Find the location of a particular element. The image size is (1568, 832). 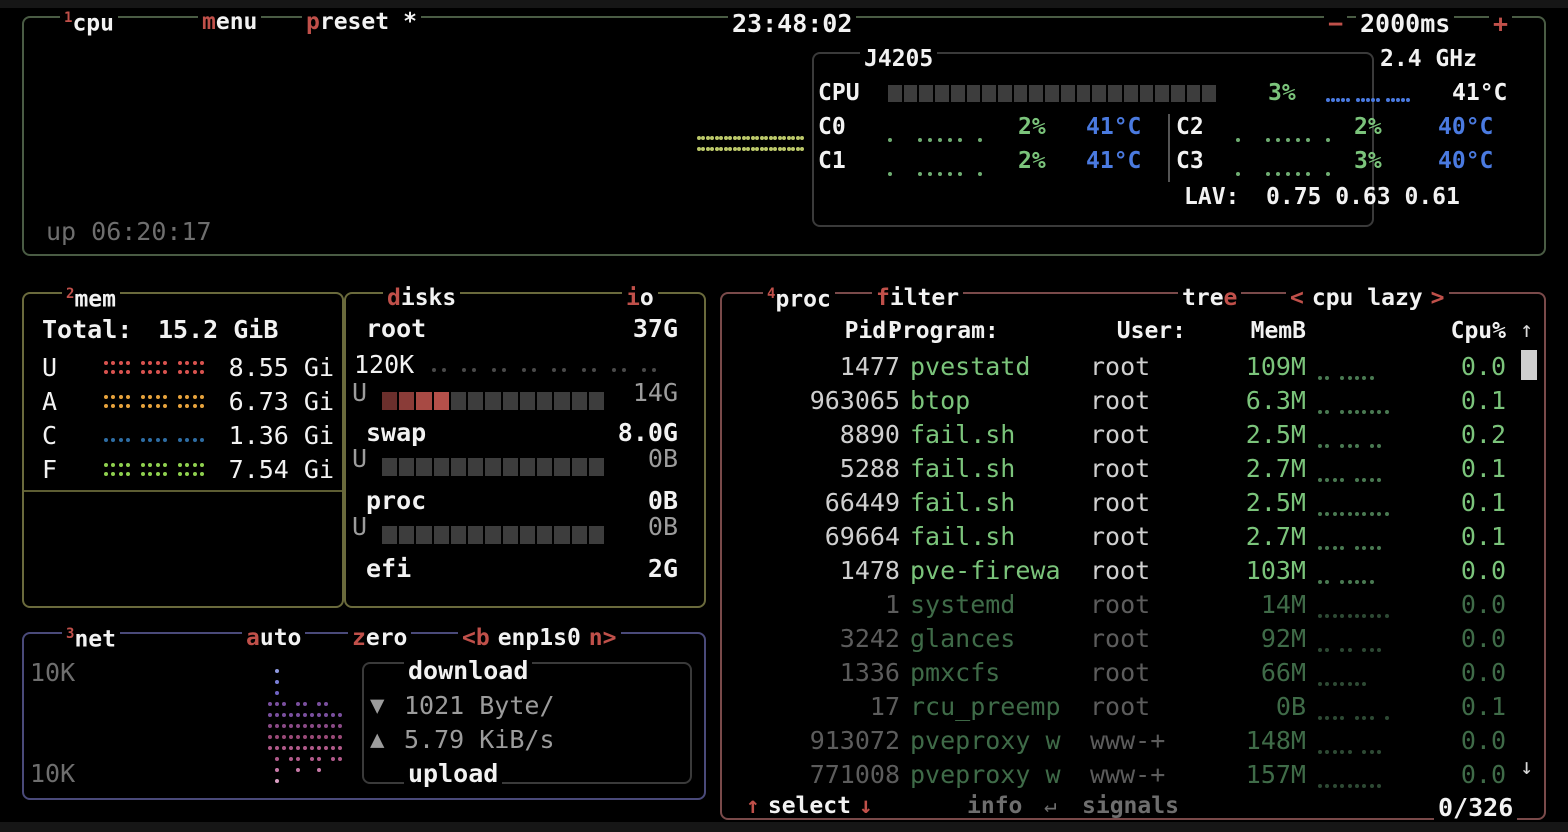

proc-user: www-+ is located at coordinates (1128, 774).